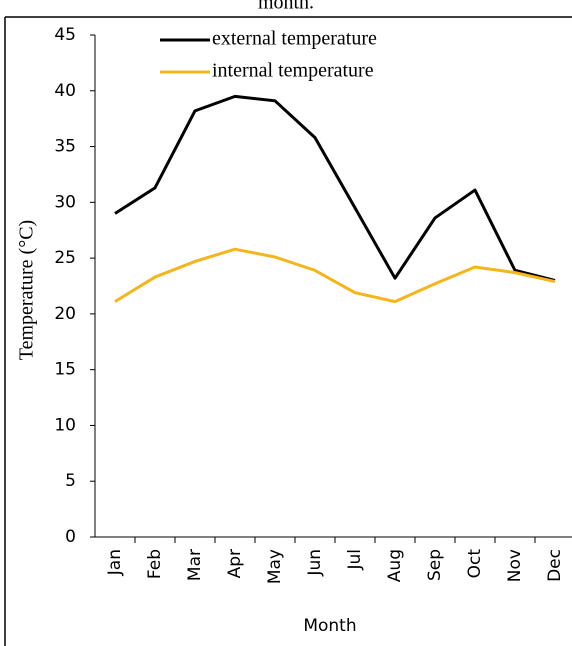 This screenshot has height=646, width=572. I want to click on y-tick-label: 15, so click(65, 370).